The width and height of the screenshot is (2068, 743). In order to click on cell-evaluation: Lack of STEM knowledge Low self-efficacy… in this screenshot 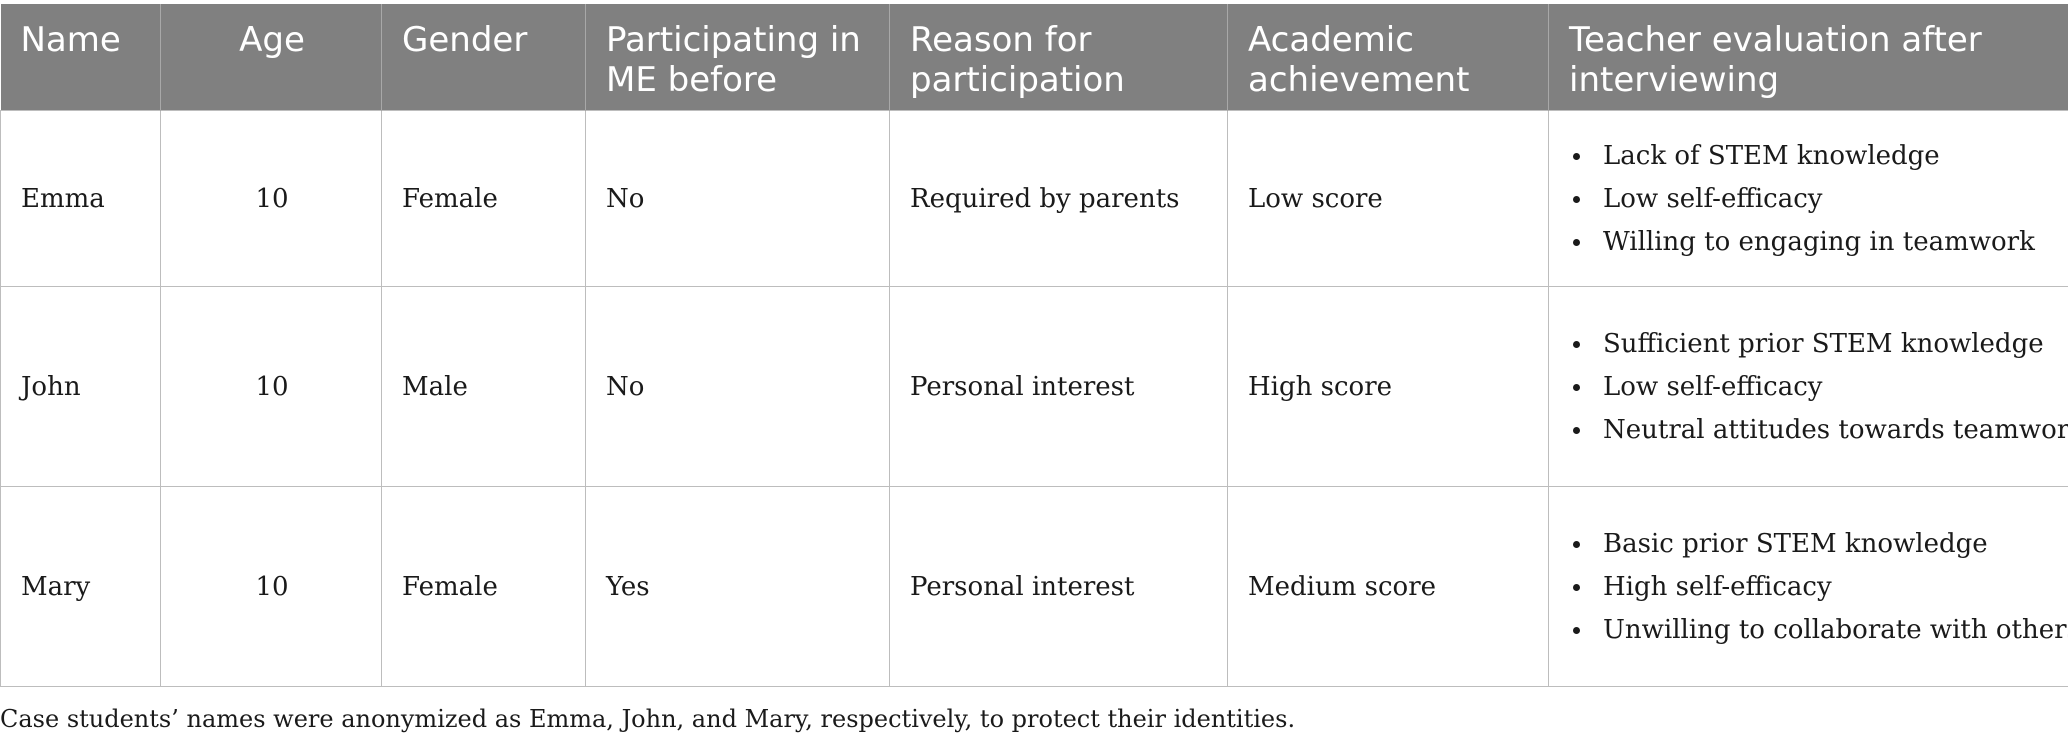, I will do `click(1808, 198)`.